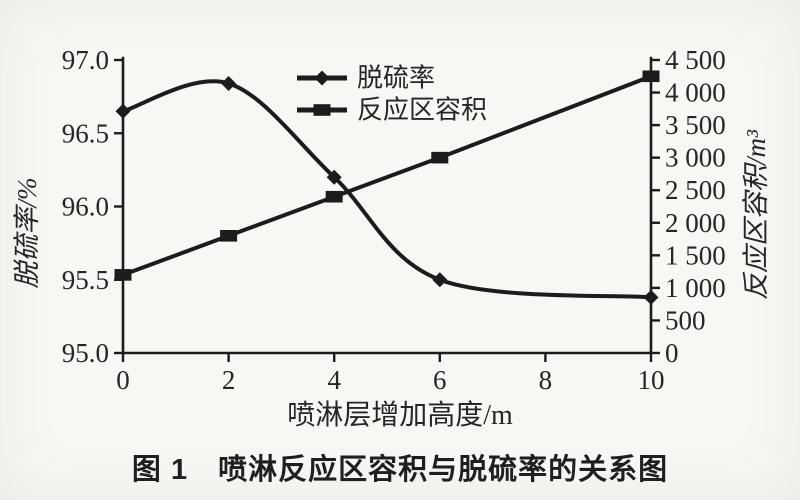 The height and width of the screenshot is (500, 800). I want to click on right-tick-label: 3 000, so click(695, 158).